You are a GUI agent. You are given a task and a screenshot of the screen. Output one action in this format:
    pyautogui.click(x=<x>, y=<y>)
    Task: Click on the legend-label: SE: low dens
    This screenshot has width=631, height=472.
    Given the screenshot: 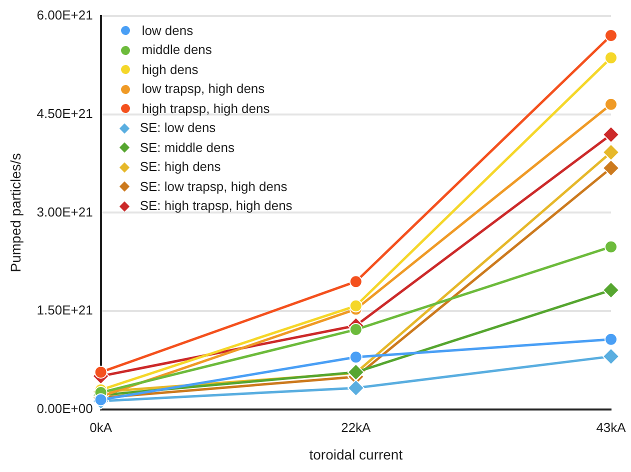 What is the action you would take?
    pyautogui.click(x=178, y=128)
    